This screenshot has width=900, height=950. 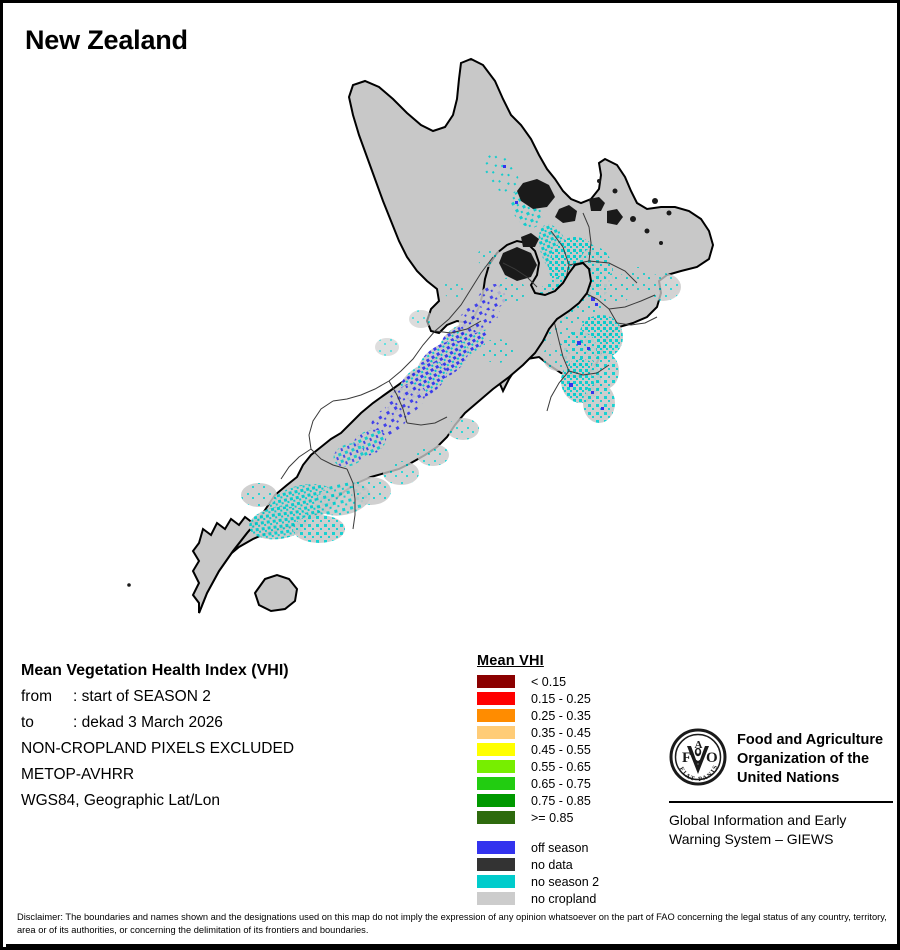 I want to click on legend-spacer, so click(x=563, y=832).